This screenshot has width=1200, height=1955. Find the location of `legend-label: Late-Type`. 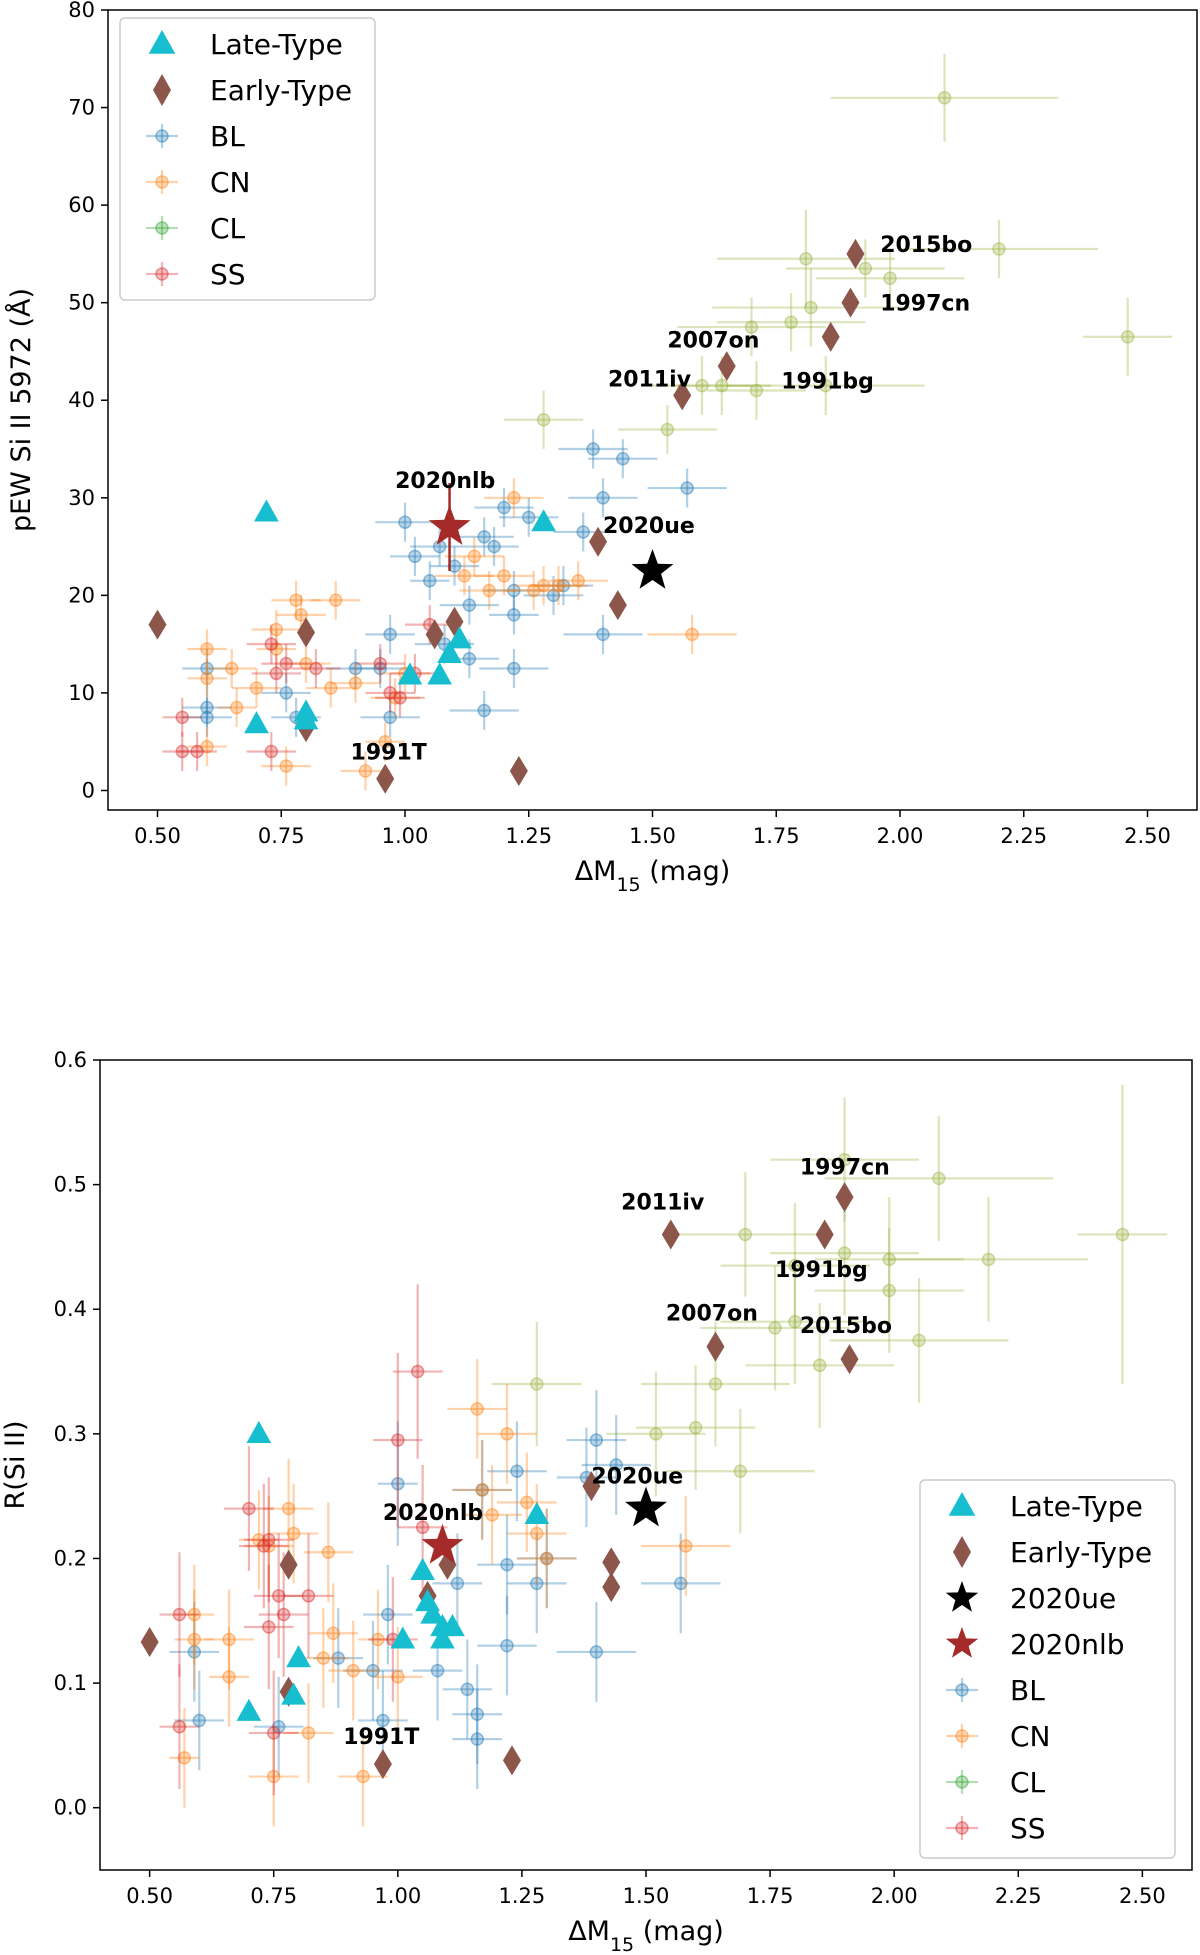

legend-label: Late-Type is located at coordinates (276, 44).